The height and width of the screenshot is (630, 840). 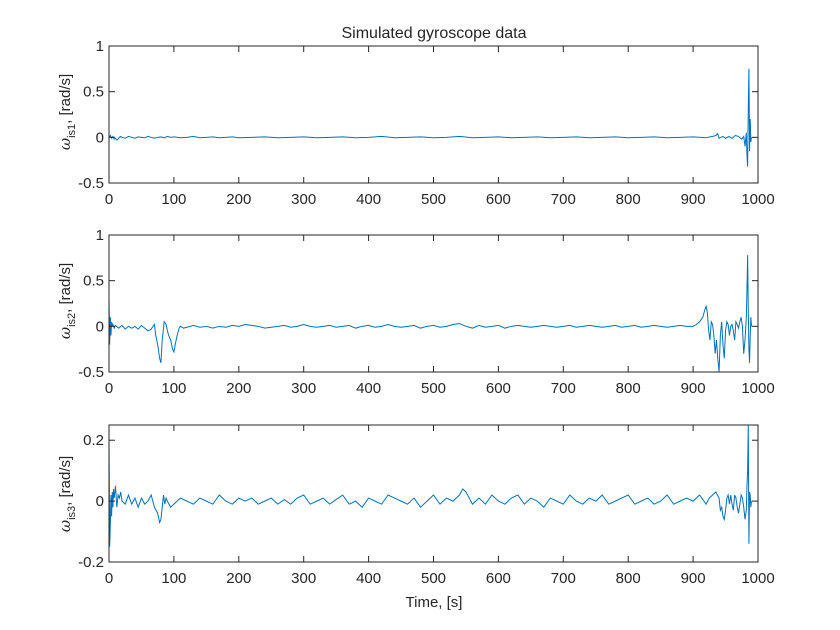 What do you see at coordinates (434, 602) in the screenshot?
I see `x-axis-label: Time, [s]` at bounding box center [434, 602].